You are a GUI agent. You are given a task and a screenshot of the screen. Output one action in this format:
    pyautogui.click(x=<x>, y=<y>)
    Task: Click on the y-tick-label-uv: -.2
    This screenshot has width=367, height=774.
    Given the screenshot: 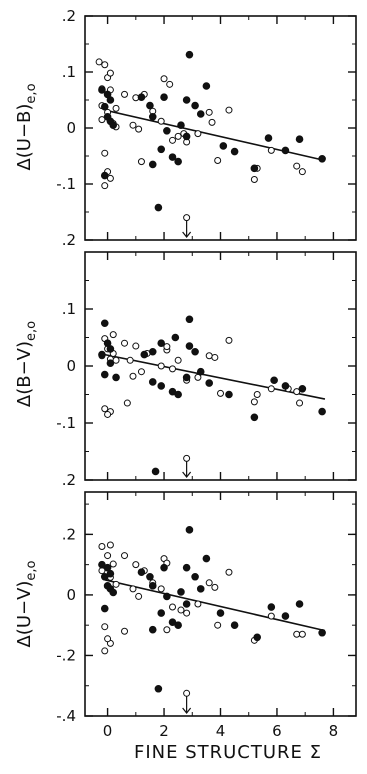 What is the action you would take?
    pyautogui.click(x=66, y=655)
    